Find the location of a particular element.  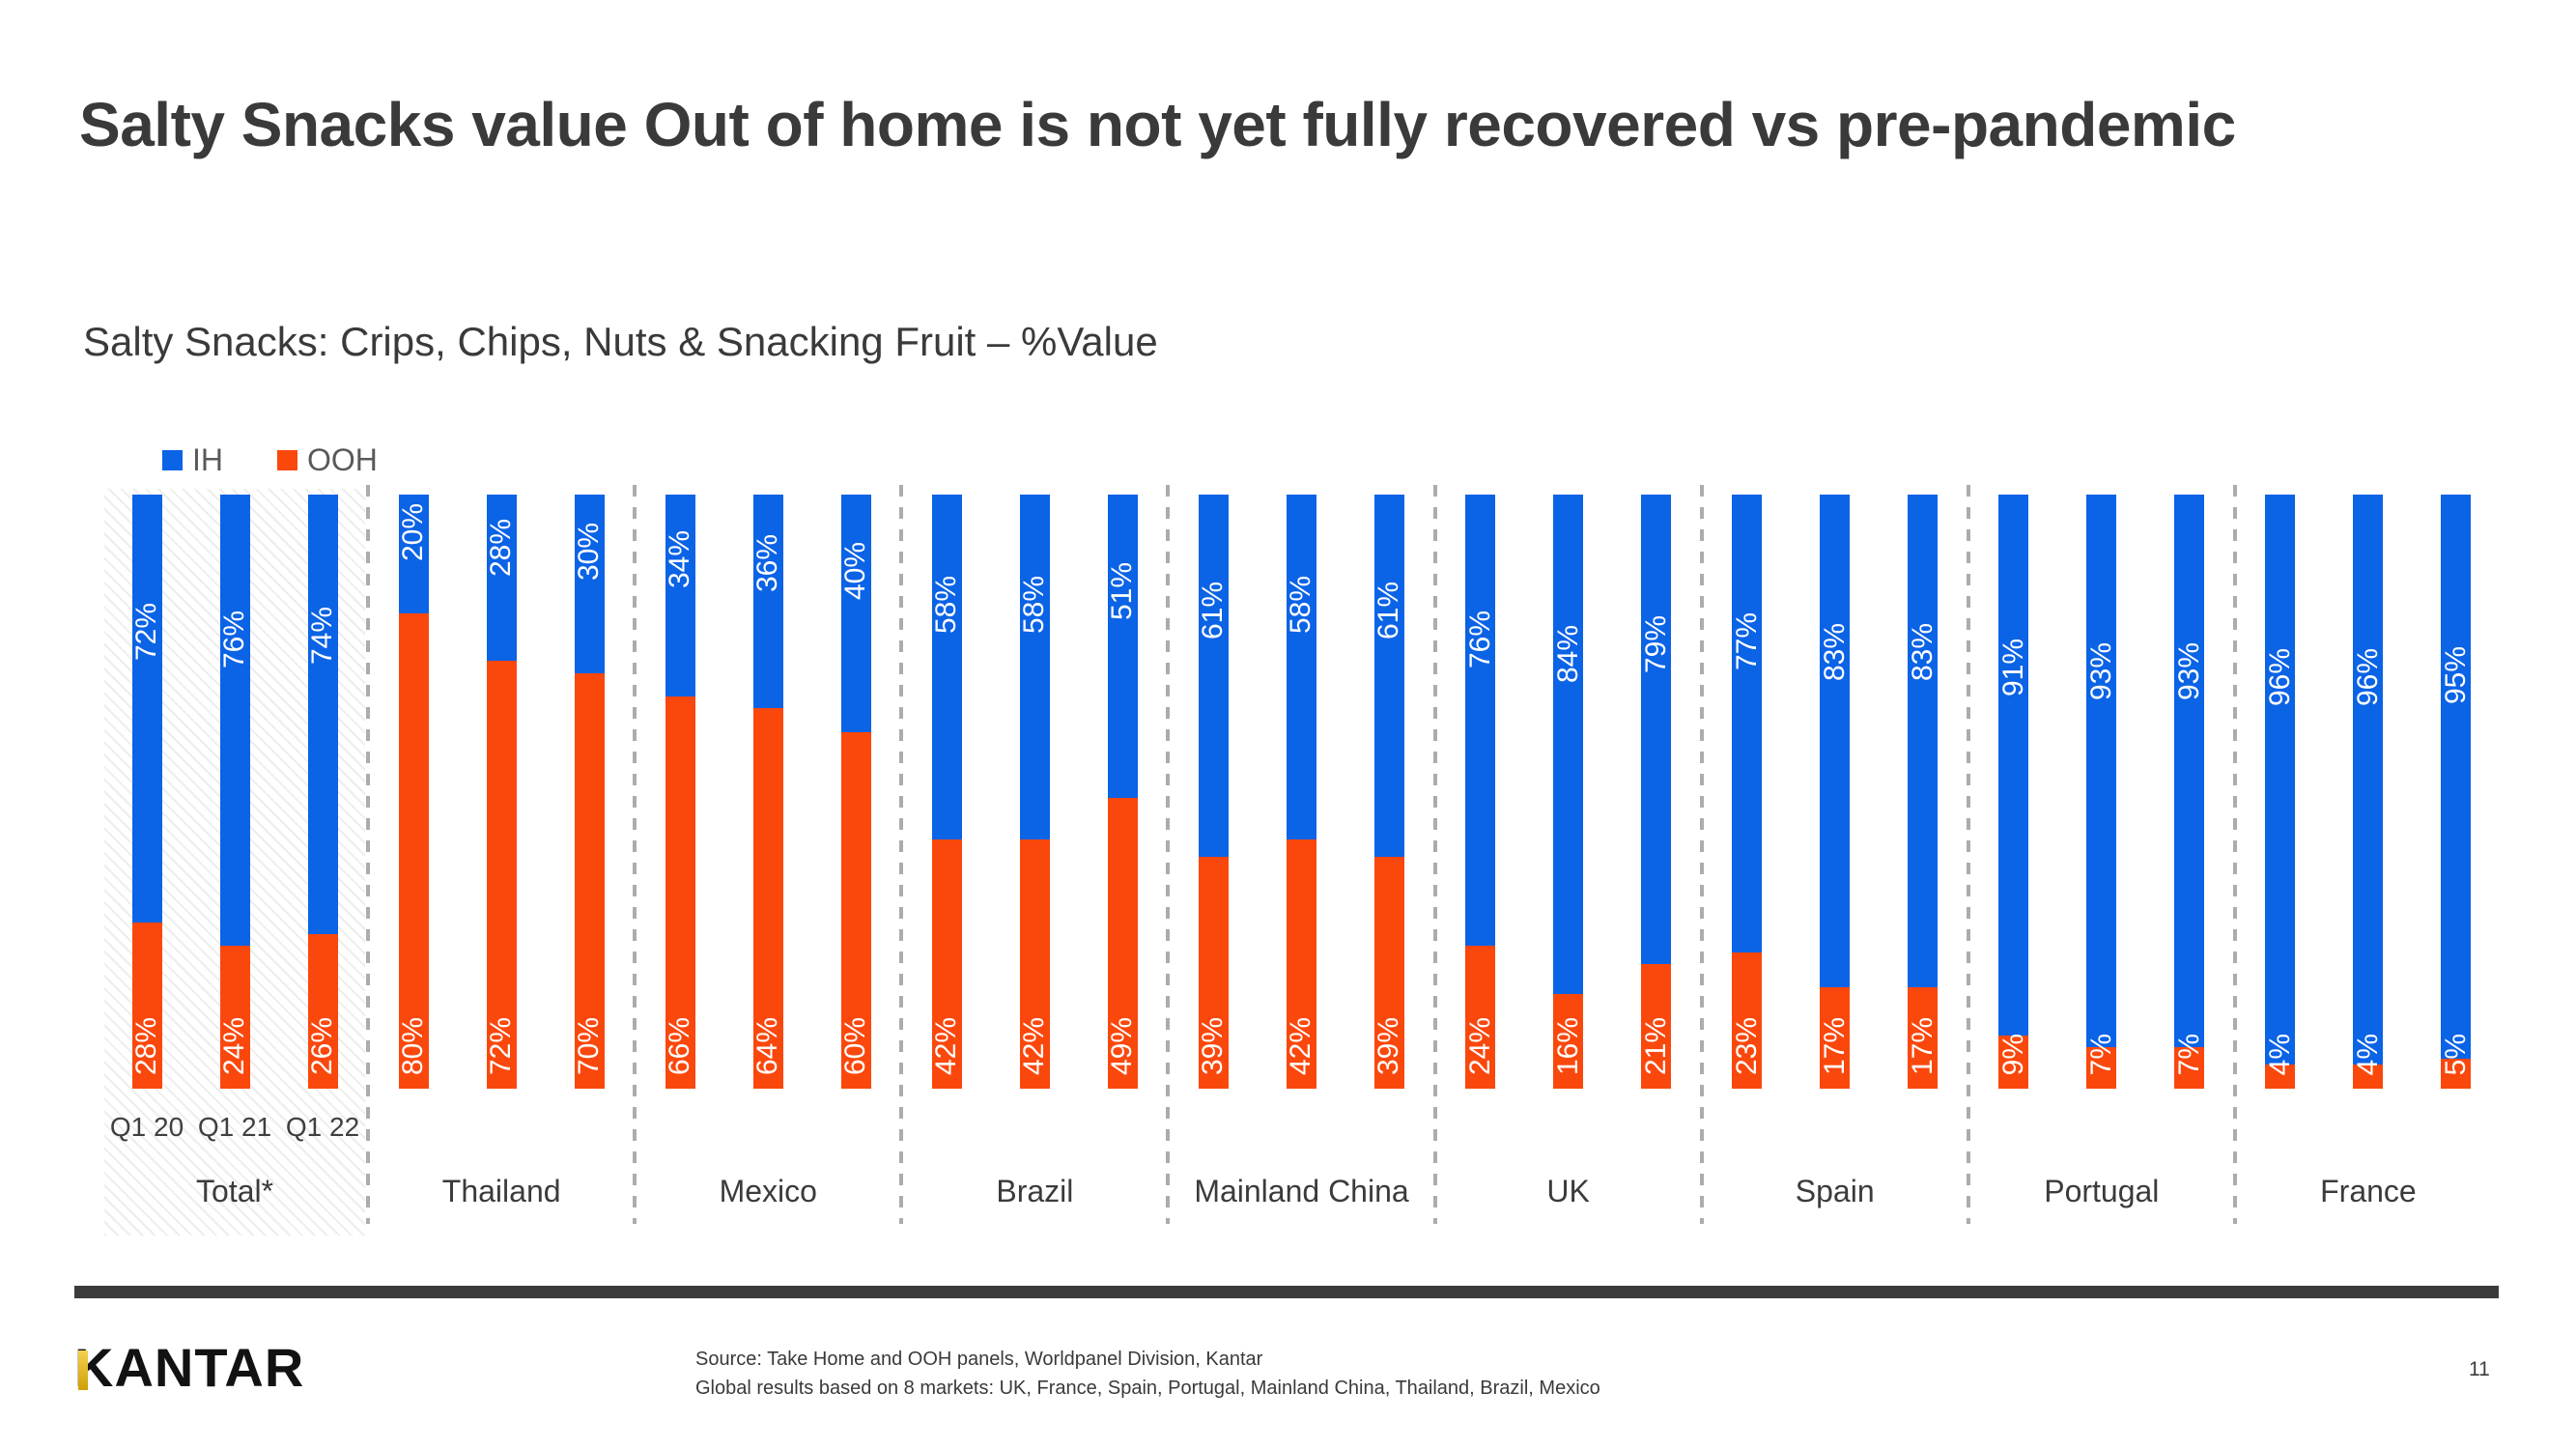

legend-item-ooh: OOH is located at coordinates (327, 460).